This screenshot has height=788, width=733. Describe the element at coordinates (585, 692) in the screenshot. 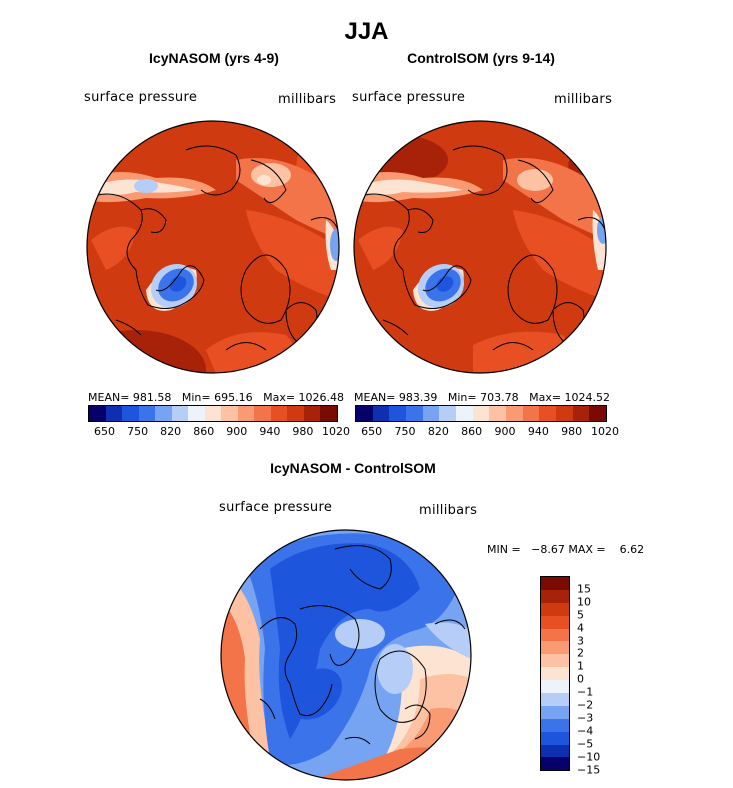

I see `colorbar-level-label: −1` at that location.